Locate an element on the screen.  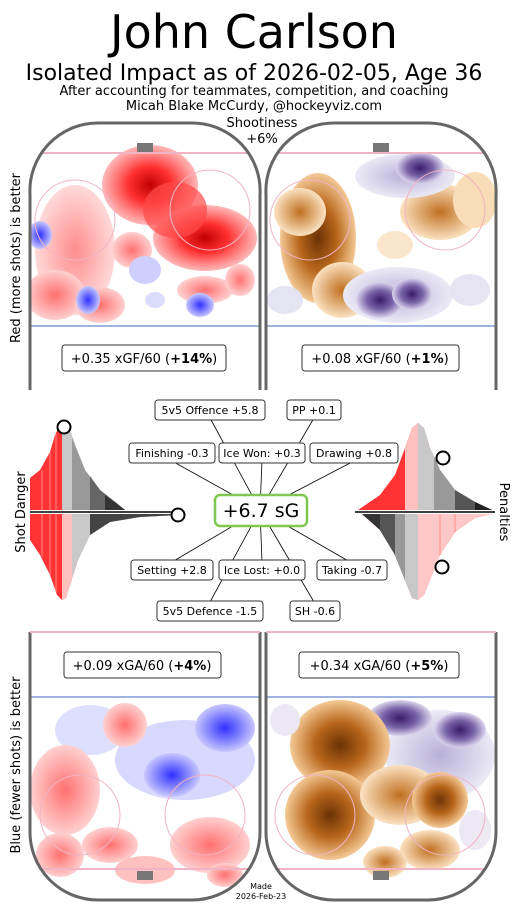
component-setting: Setting +2.8 is located at coordinates (172, 570).